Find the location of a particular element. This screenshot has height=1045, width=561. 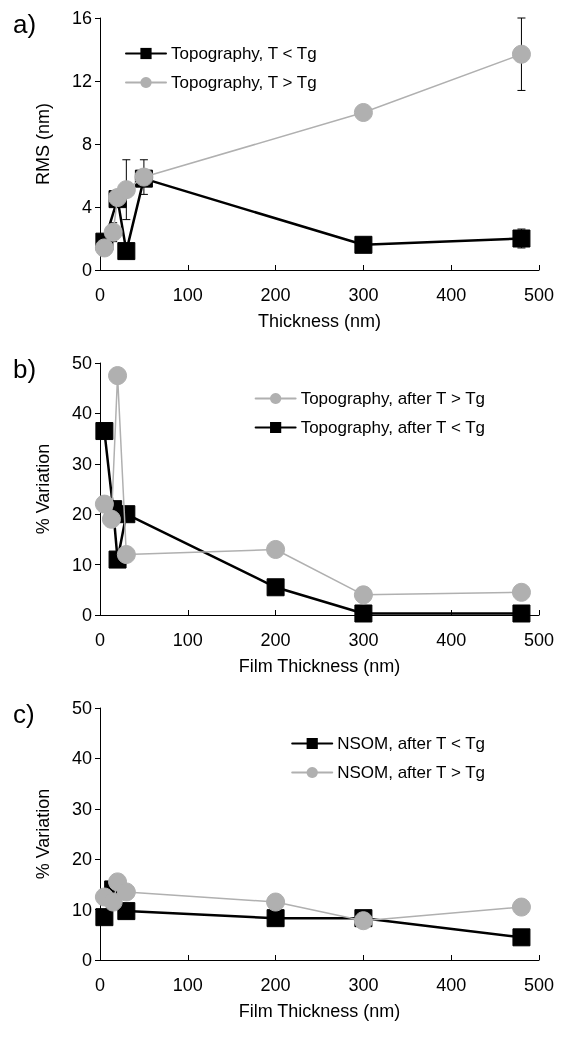

legend-label: Topography, after T < Tg is located at coordinates (393, 427).